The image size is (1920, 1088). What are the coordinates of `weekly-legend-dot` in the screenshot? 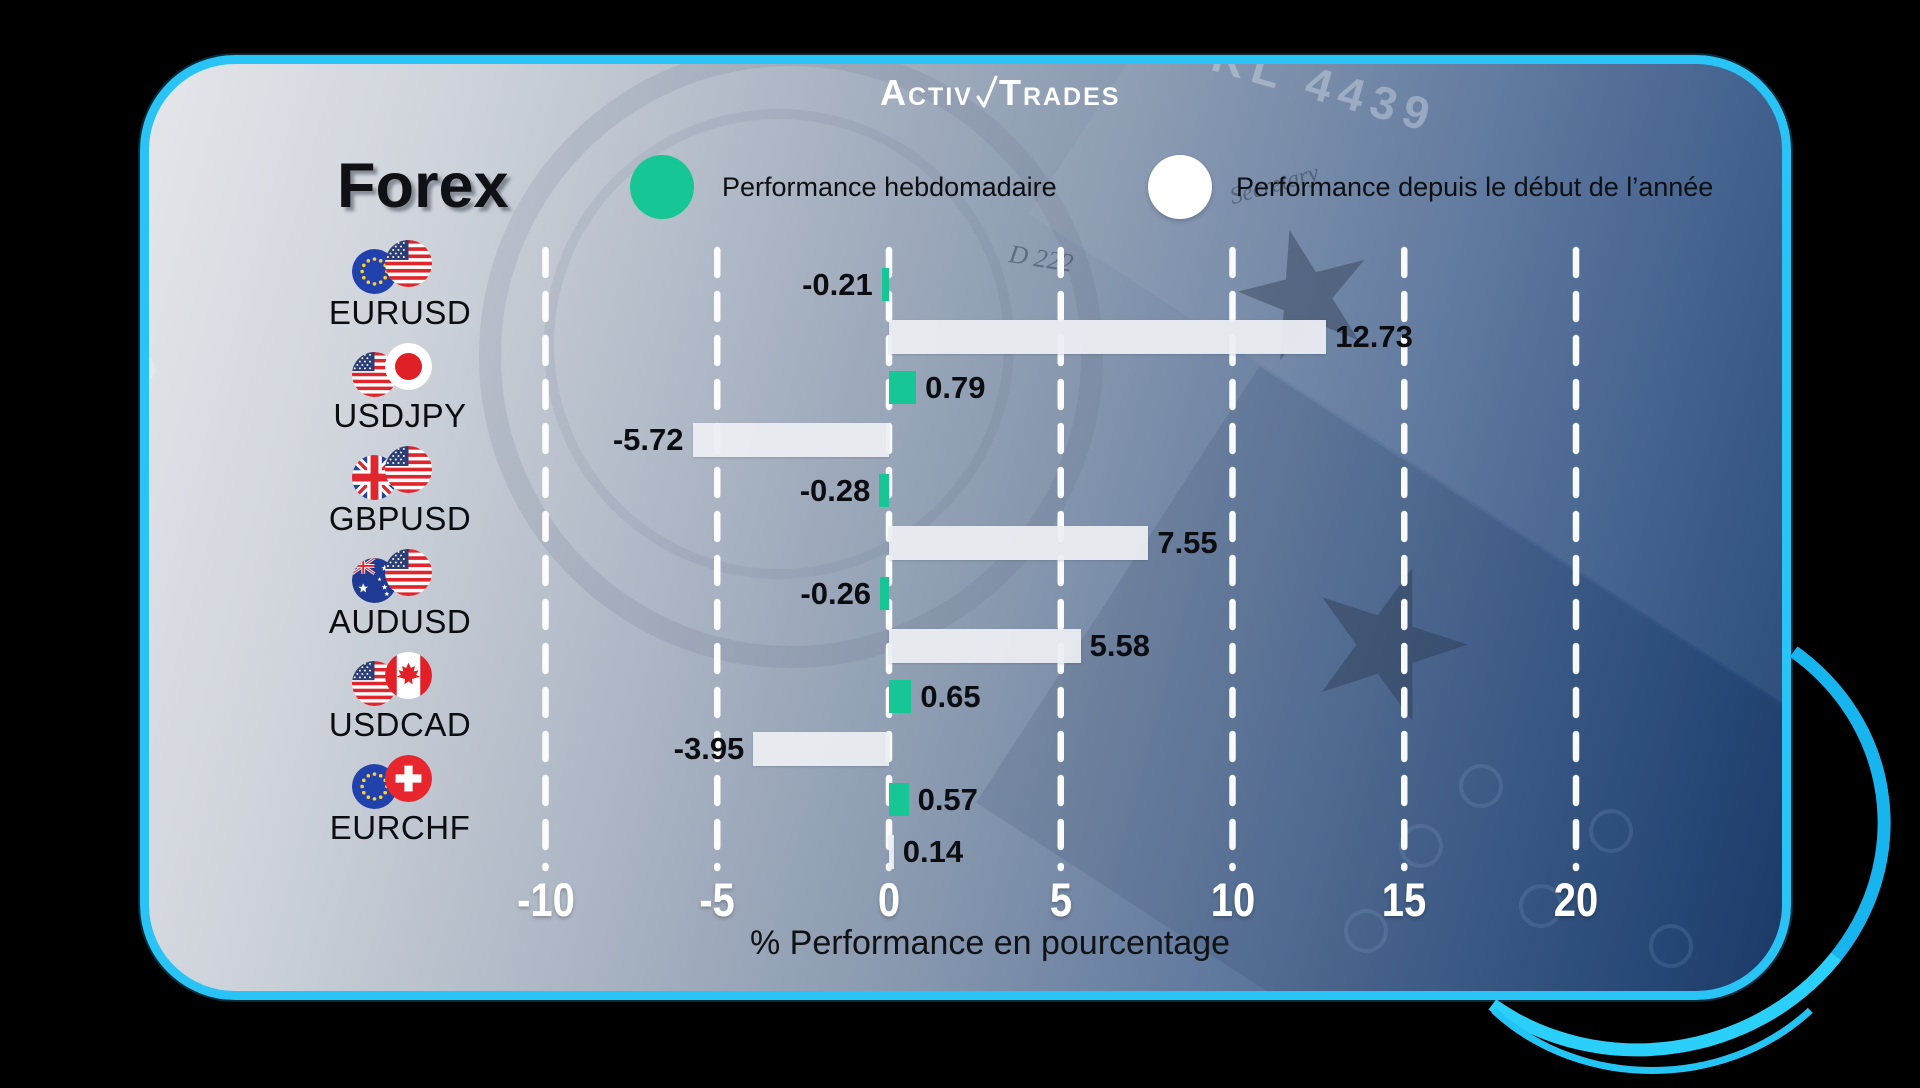 It's located at (662, 187).